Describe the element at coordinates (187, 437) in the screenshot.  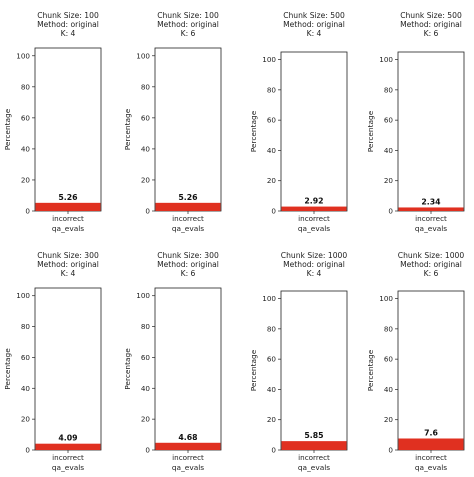
I see `data-label: 4.68` at that location.